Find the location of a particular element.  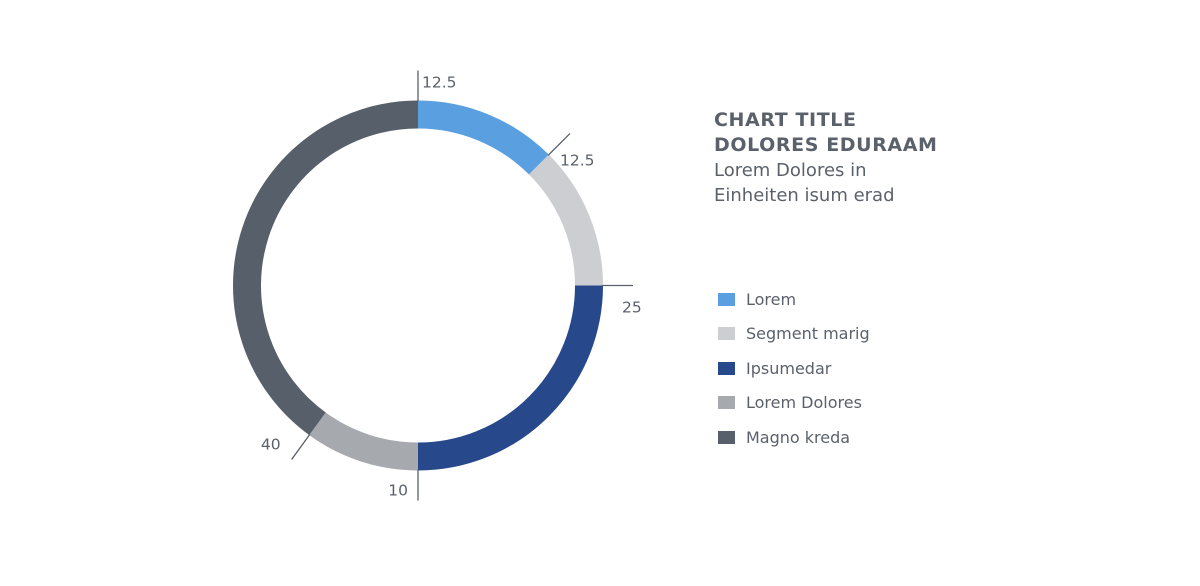

data-label-lorem: 12.5 is located at coordinates (439, 83).